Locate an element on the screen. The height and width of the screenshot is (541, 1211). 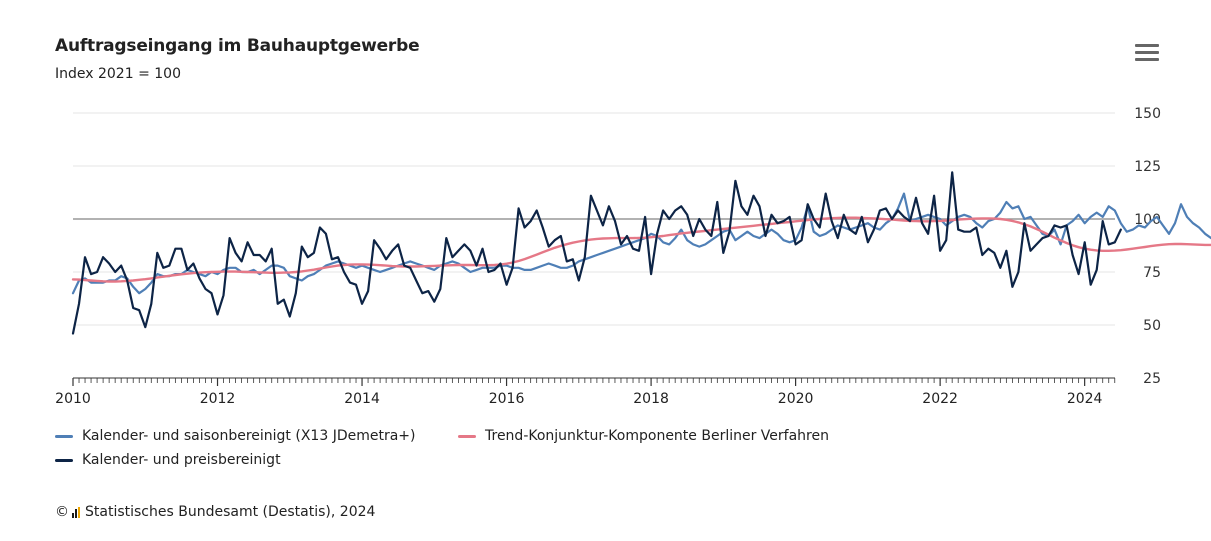
y-tick-label-100: 100 is located at coordinates (1147, 220).